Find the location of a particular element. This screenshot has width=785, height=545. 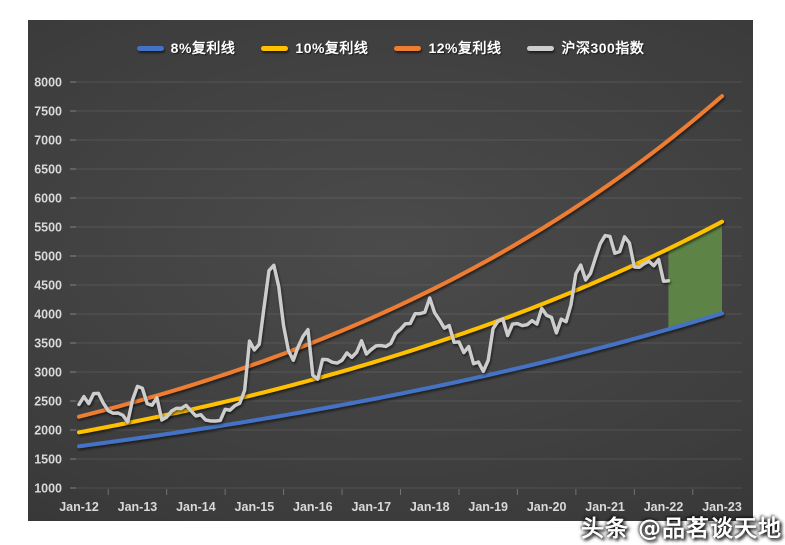

x-tick-label: Jan-19 is located at coordinates (488, 507).